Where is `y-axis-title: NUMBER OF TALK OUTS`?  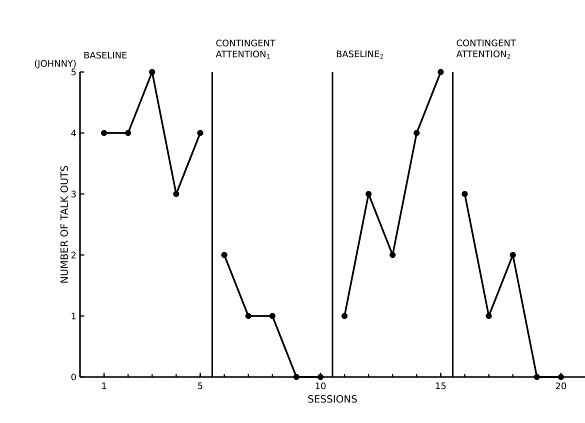
y-axis-title: NUMBER OF TALK OUTS is located at coordinates (64, 224).